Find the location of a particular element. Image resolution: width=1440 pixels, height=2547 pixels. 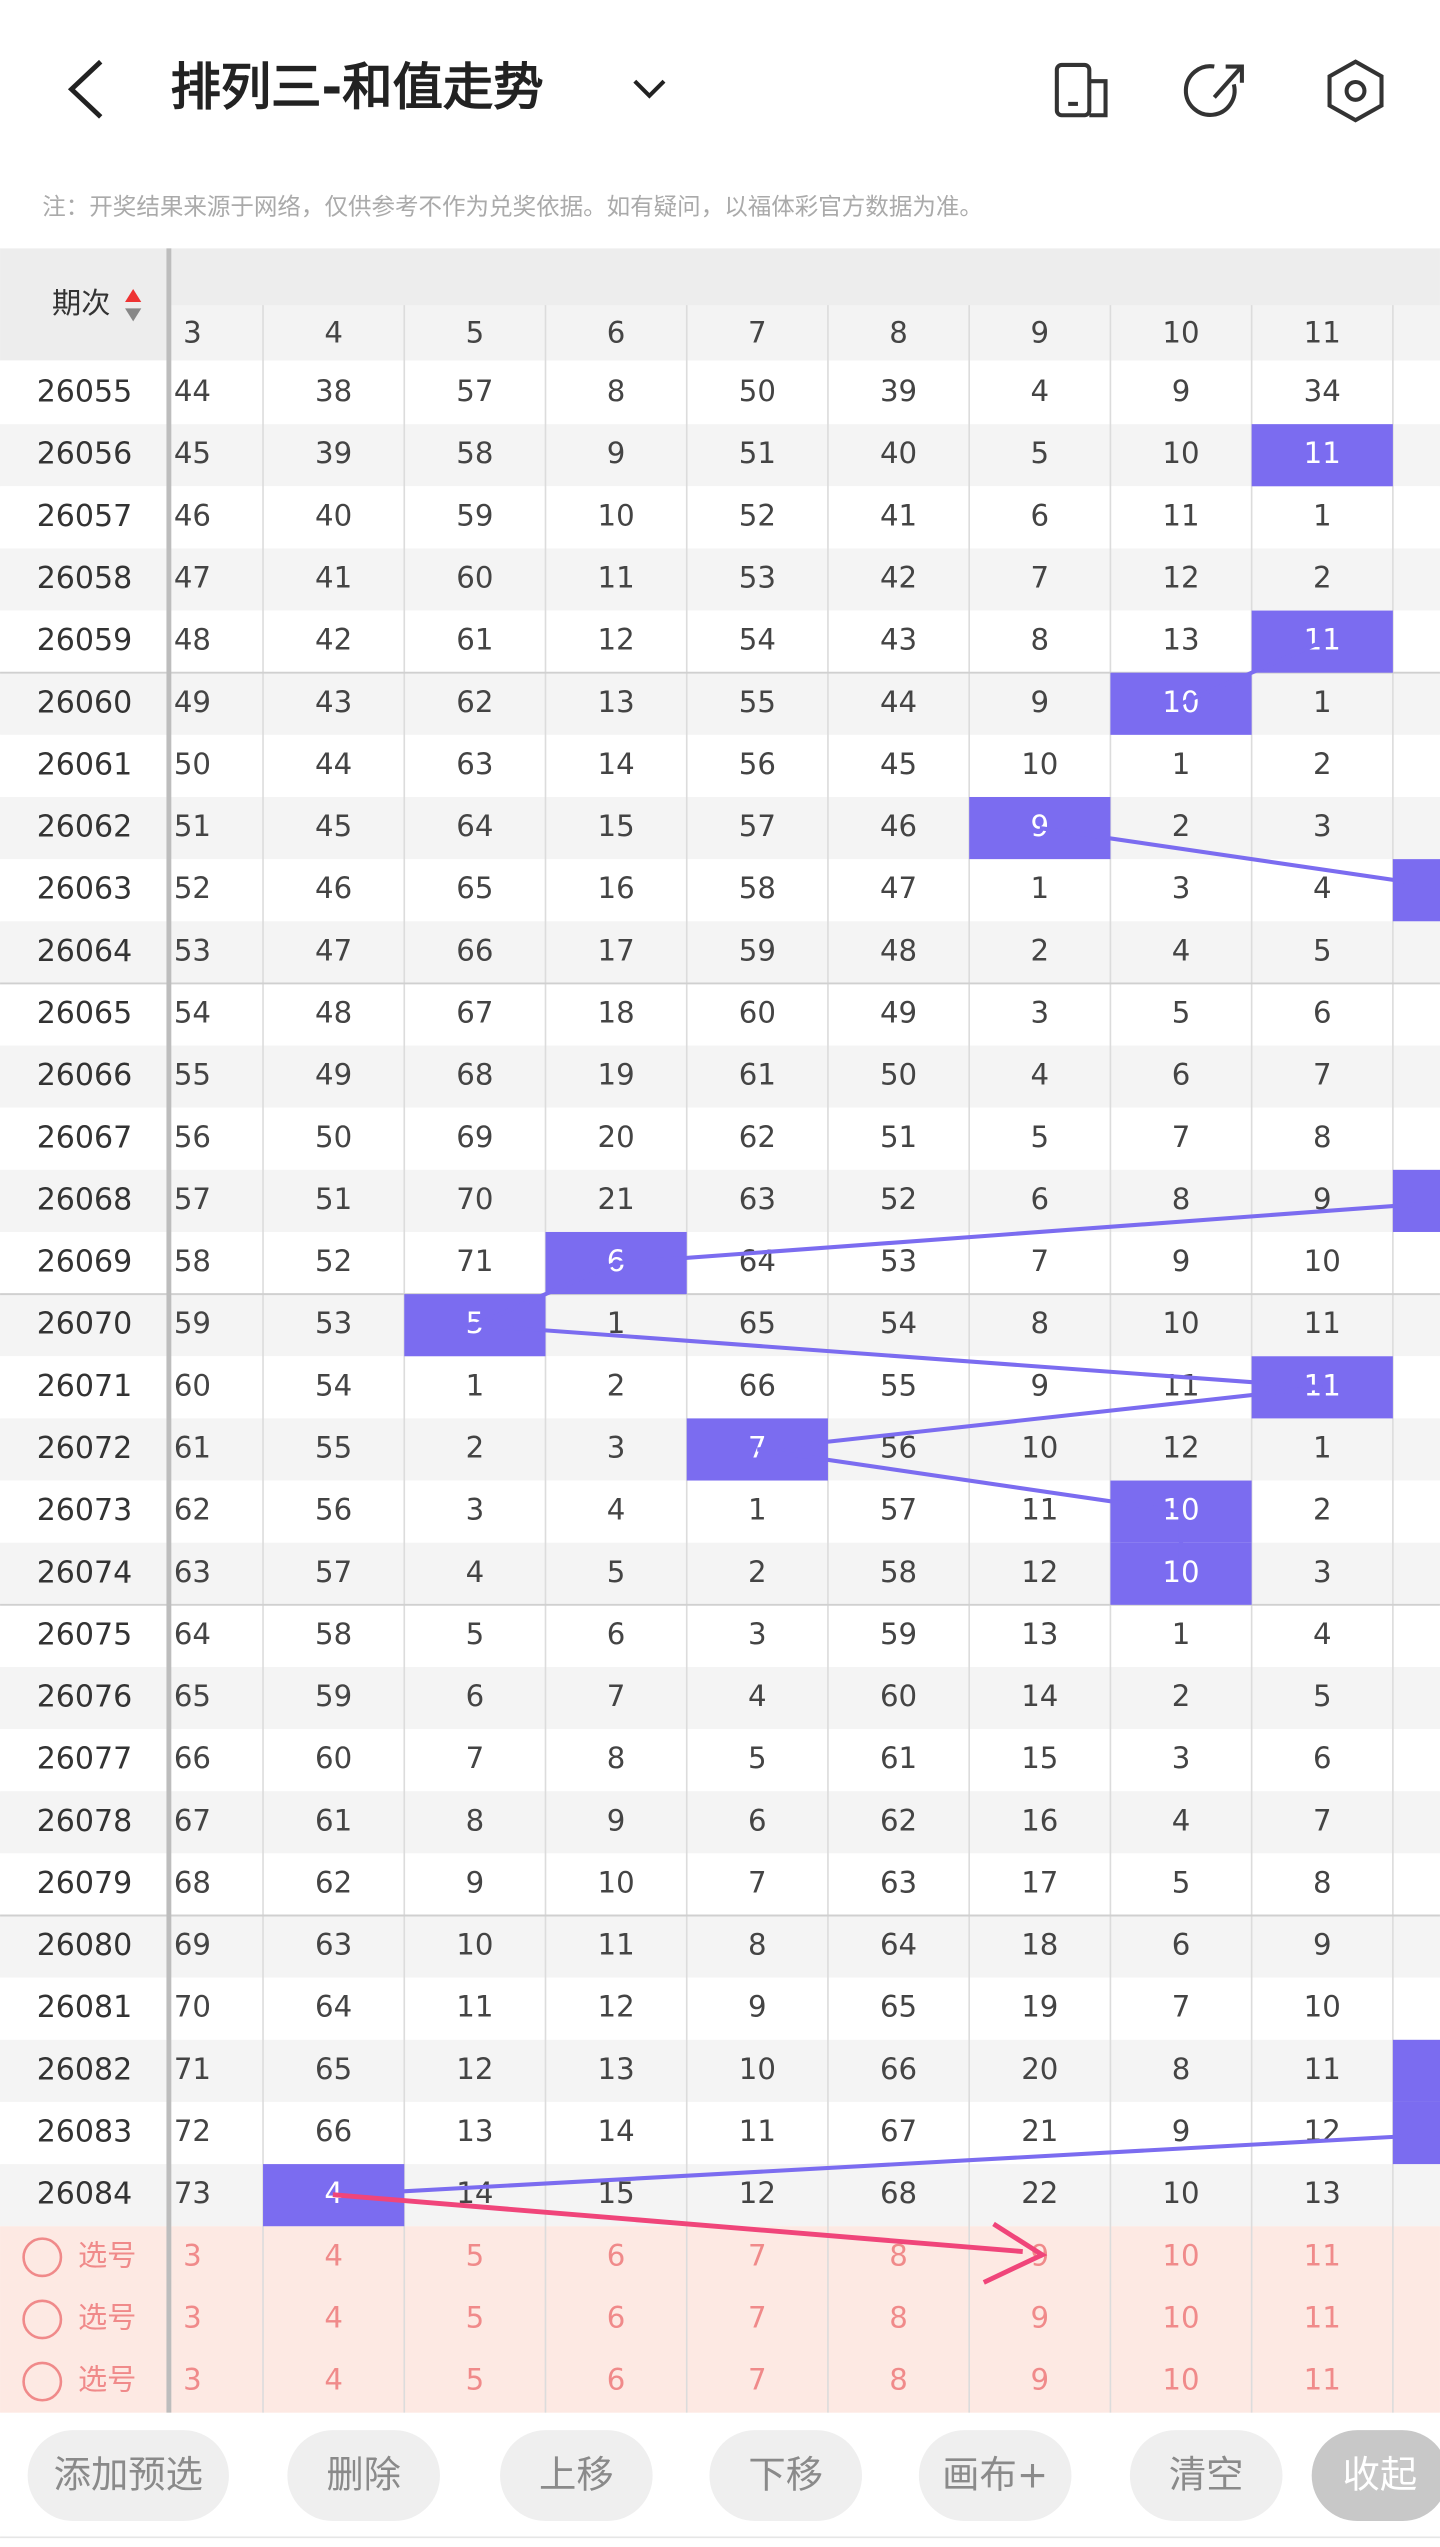

omission-value: 64 is located at coordinates (898, 1945).